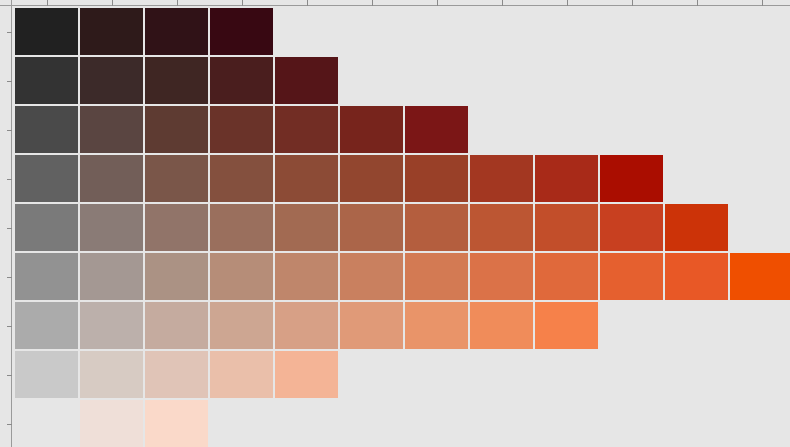 This screenshot has height=447, width=790. I want to click on left-ruler, so click(6, 223).